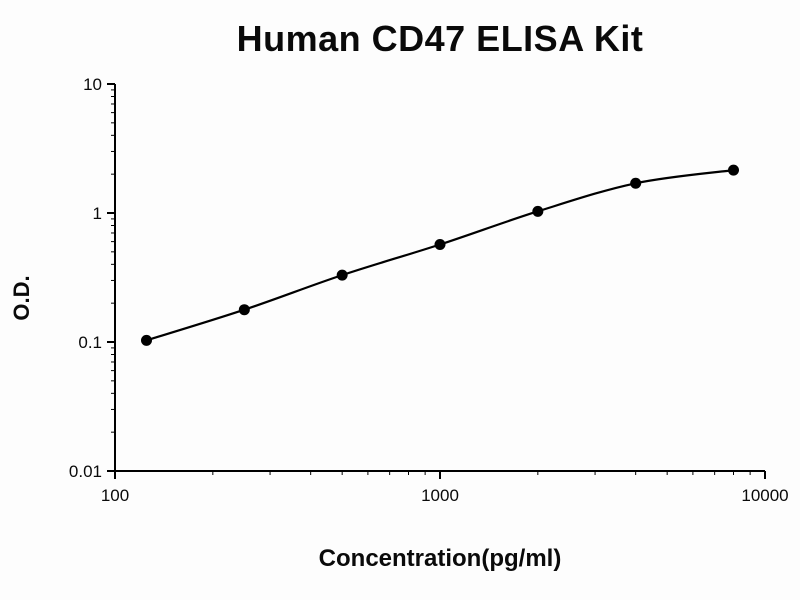 This screenshot has width=800, height=600. I want to click on chart-title: Human CD47 ELISA Kit, so click(440, 38).